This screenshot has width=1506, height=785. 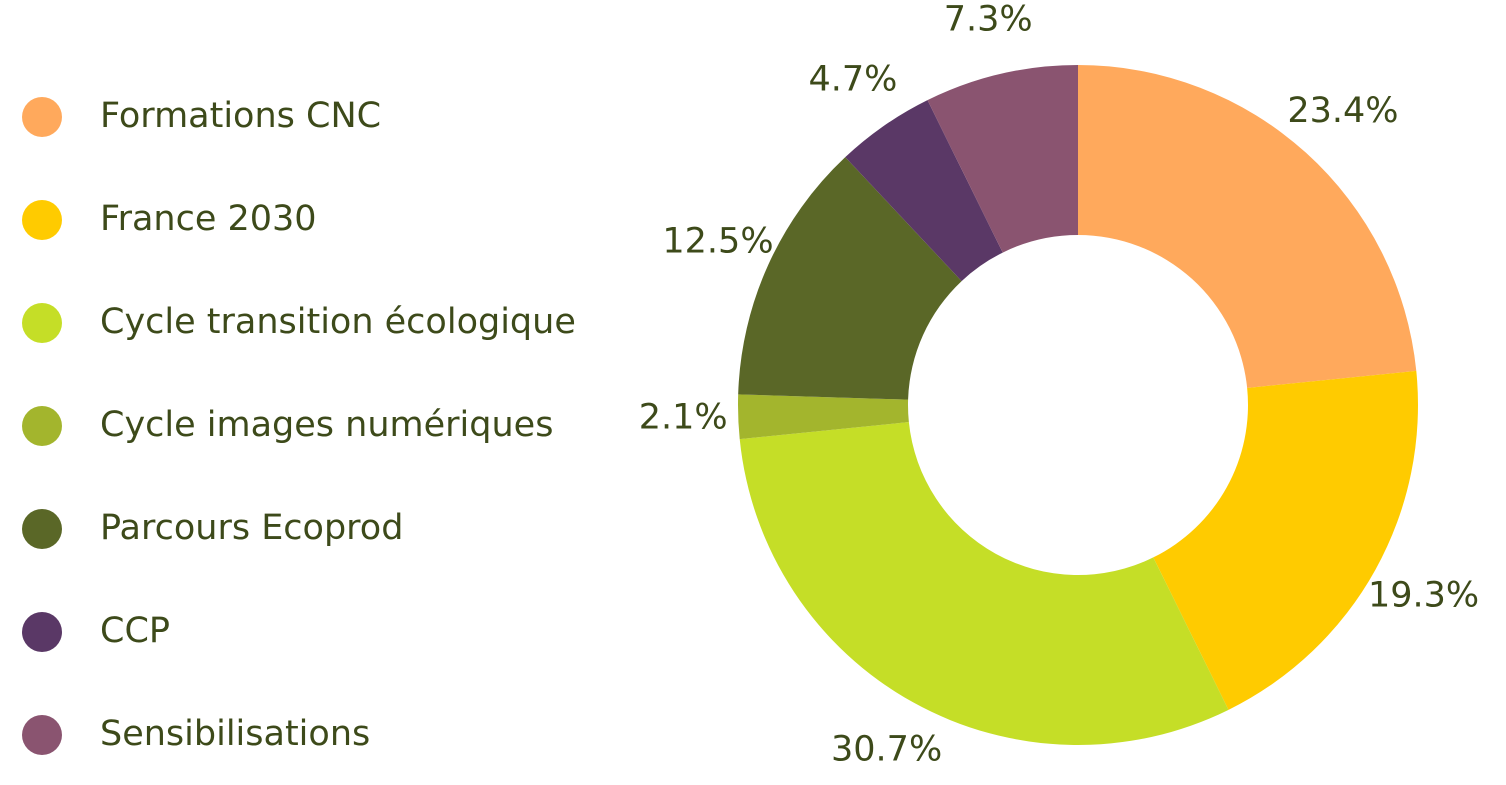 I want to click on legend-label: Sensibilisations, so click(x=235, y=734).